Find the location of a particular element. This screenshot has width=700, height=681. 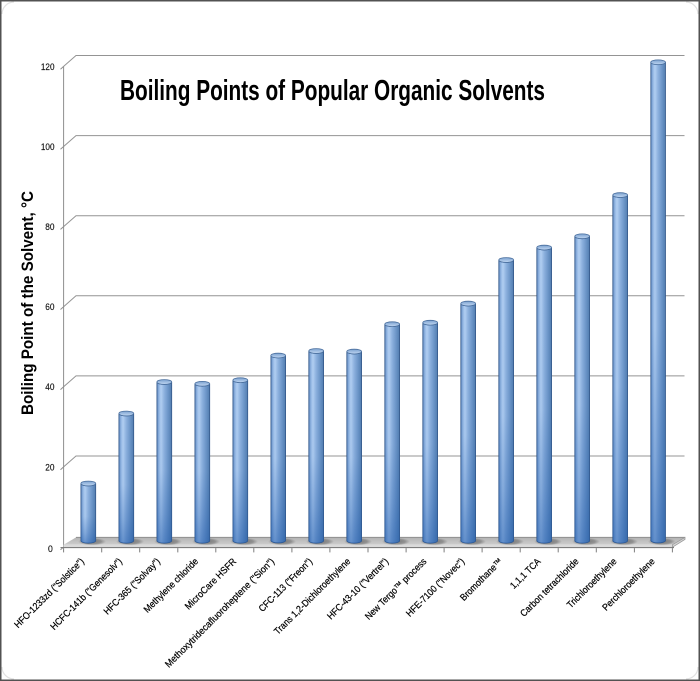

svg-text: 40 is located at coordinates (49, 387).